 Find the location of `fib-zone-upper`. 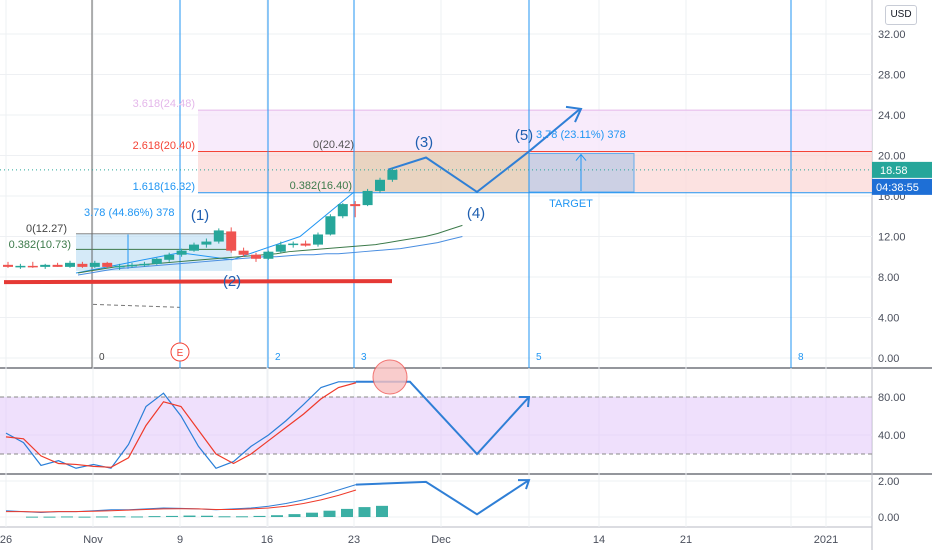

fib-zone-upper is located at coordinates (535, 131).